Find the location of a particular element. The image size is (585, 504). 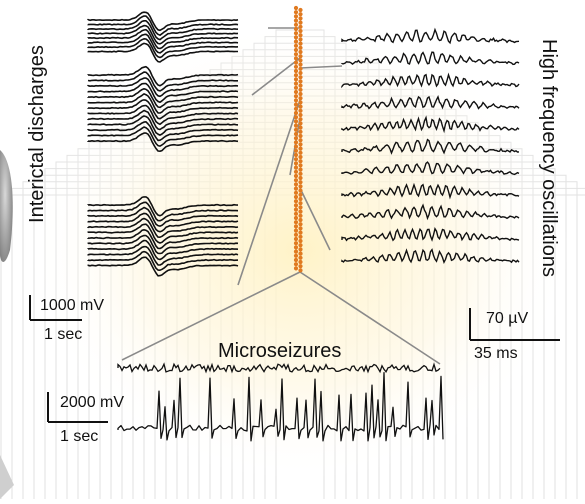

microseizure-amplitude-scale: 2000 mV is located at coordinates (92, 402).